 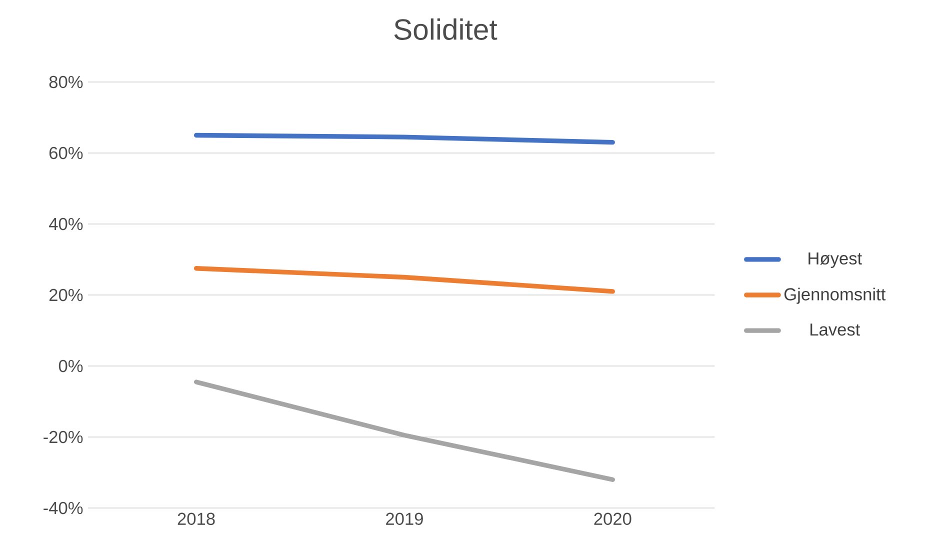 I want to click on y-tick-label: 0%, so click(x=70, y=366).